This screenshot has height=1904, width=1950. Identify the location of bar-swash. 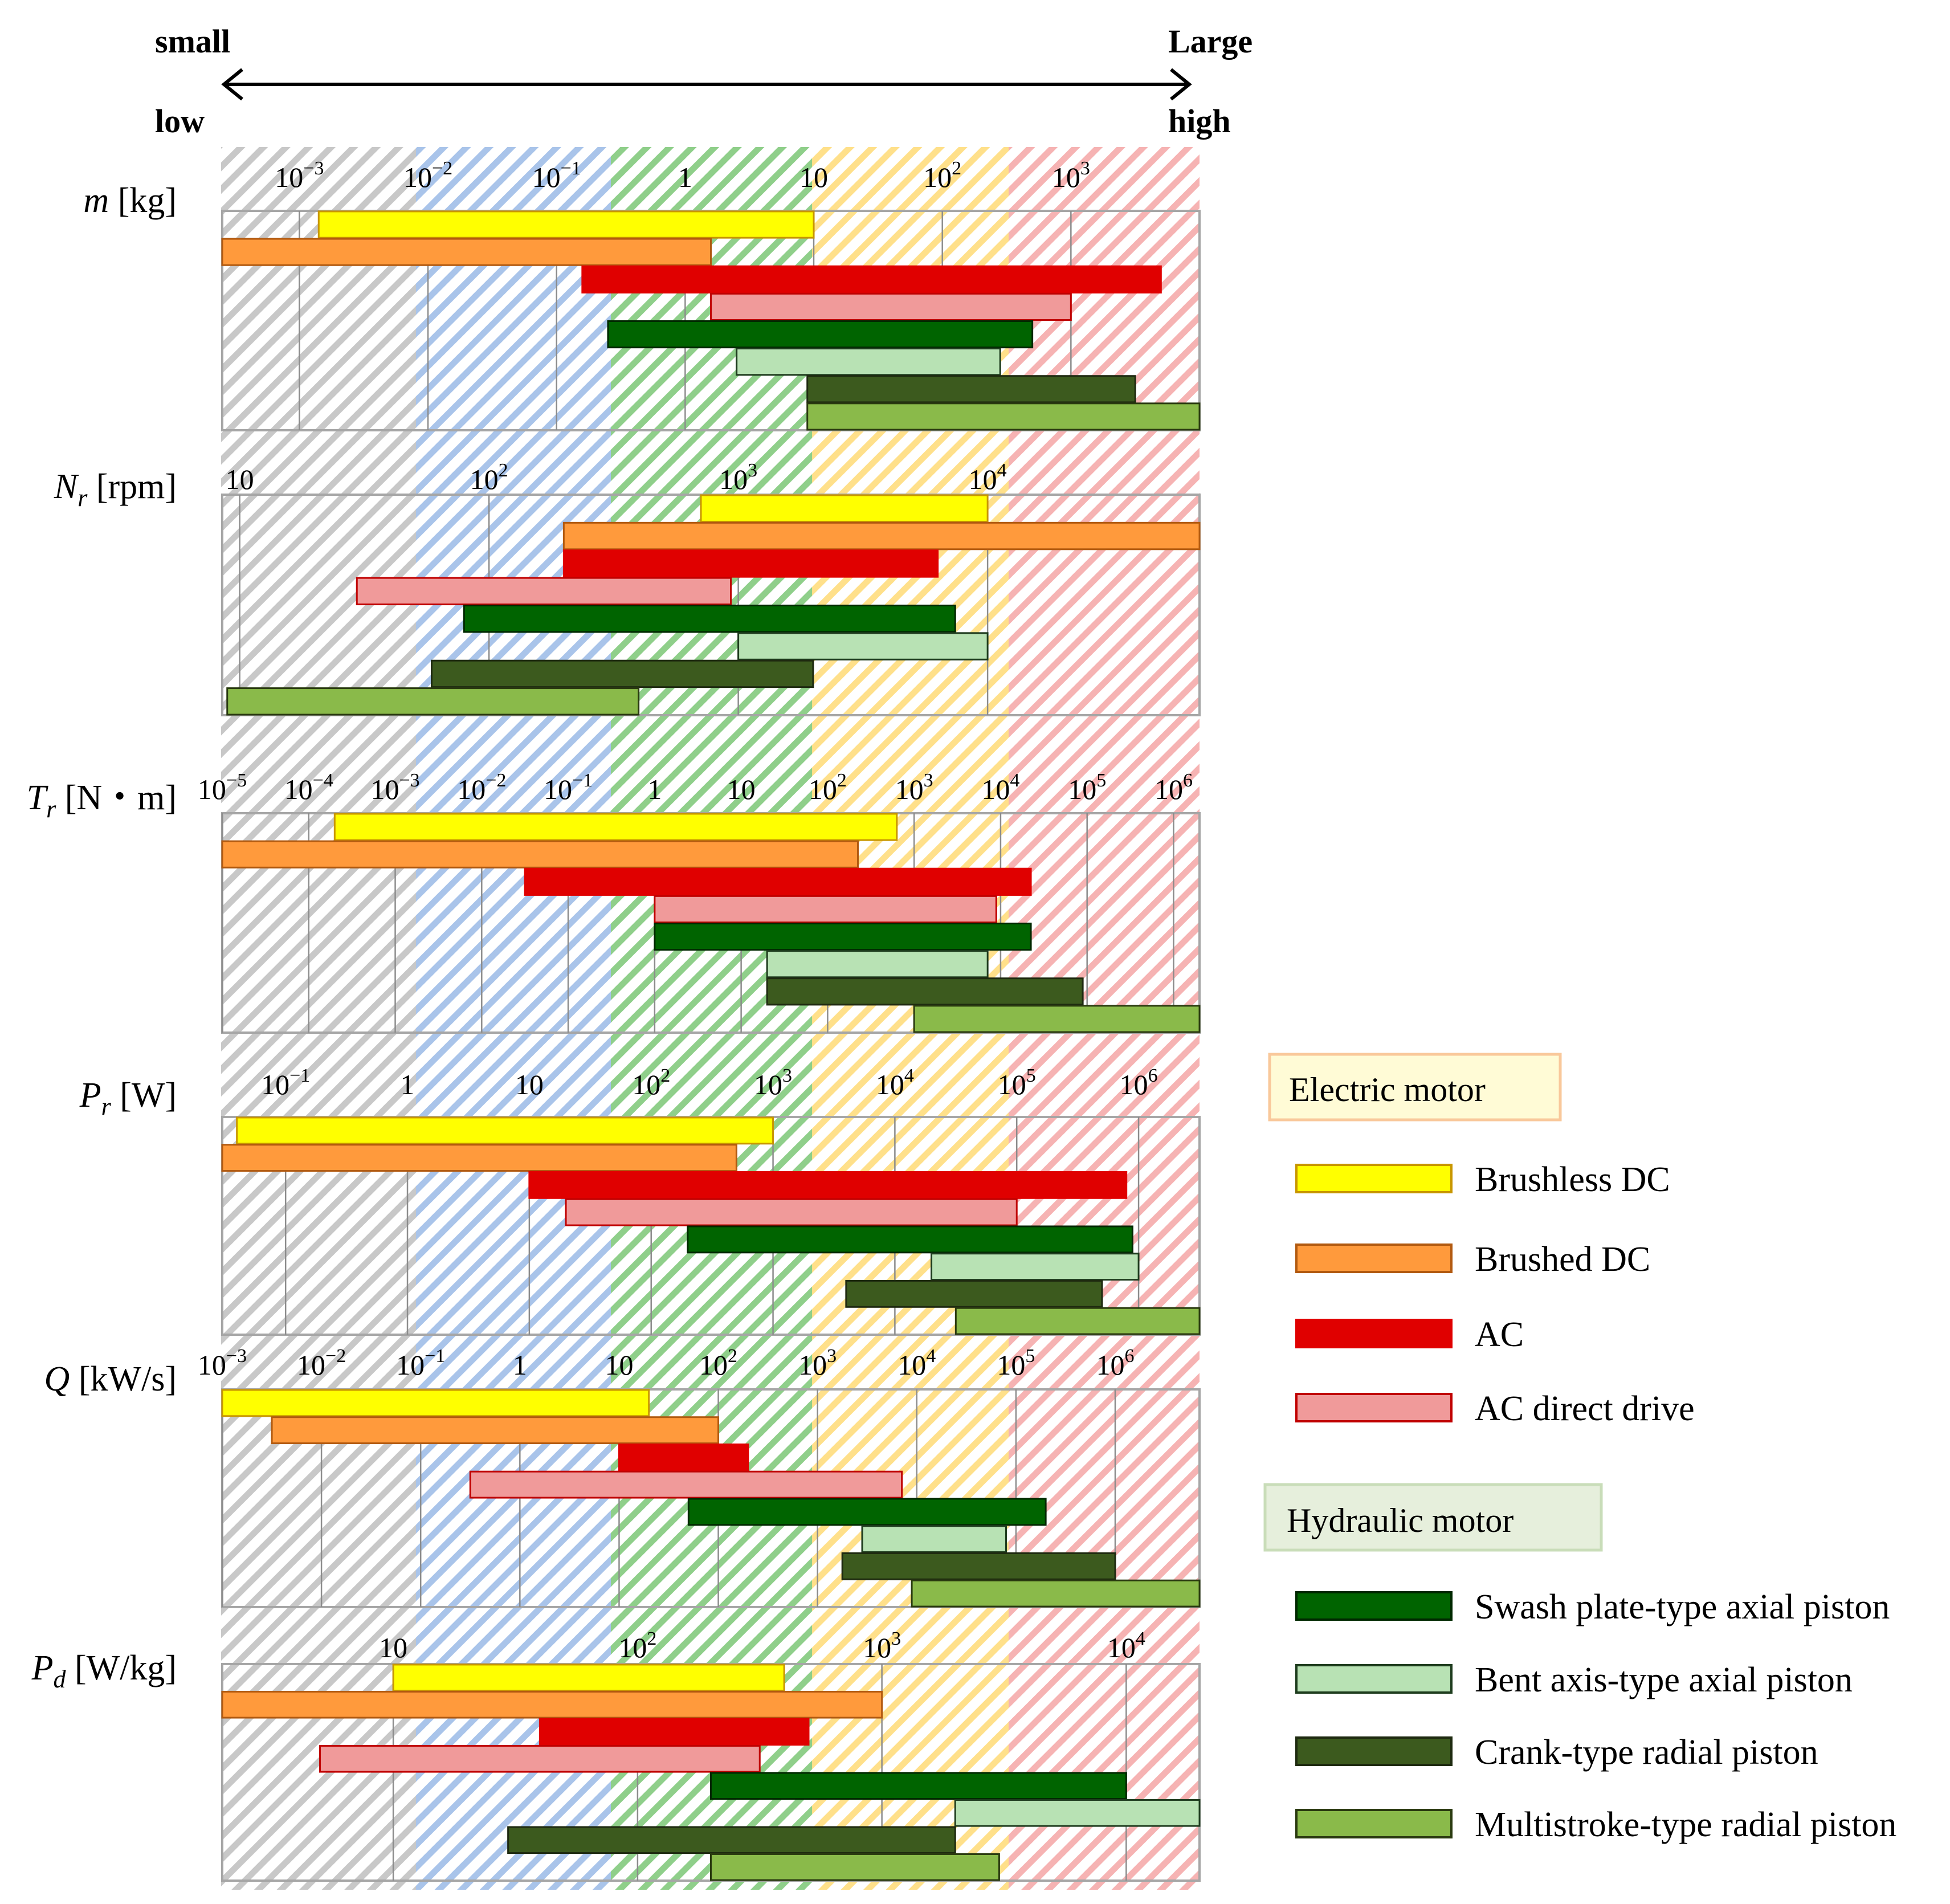
(709, 618).